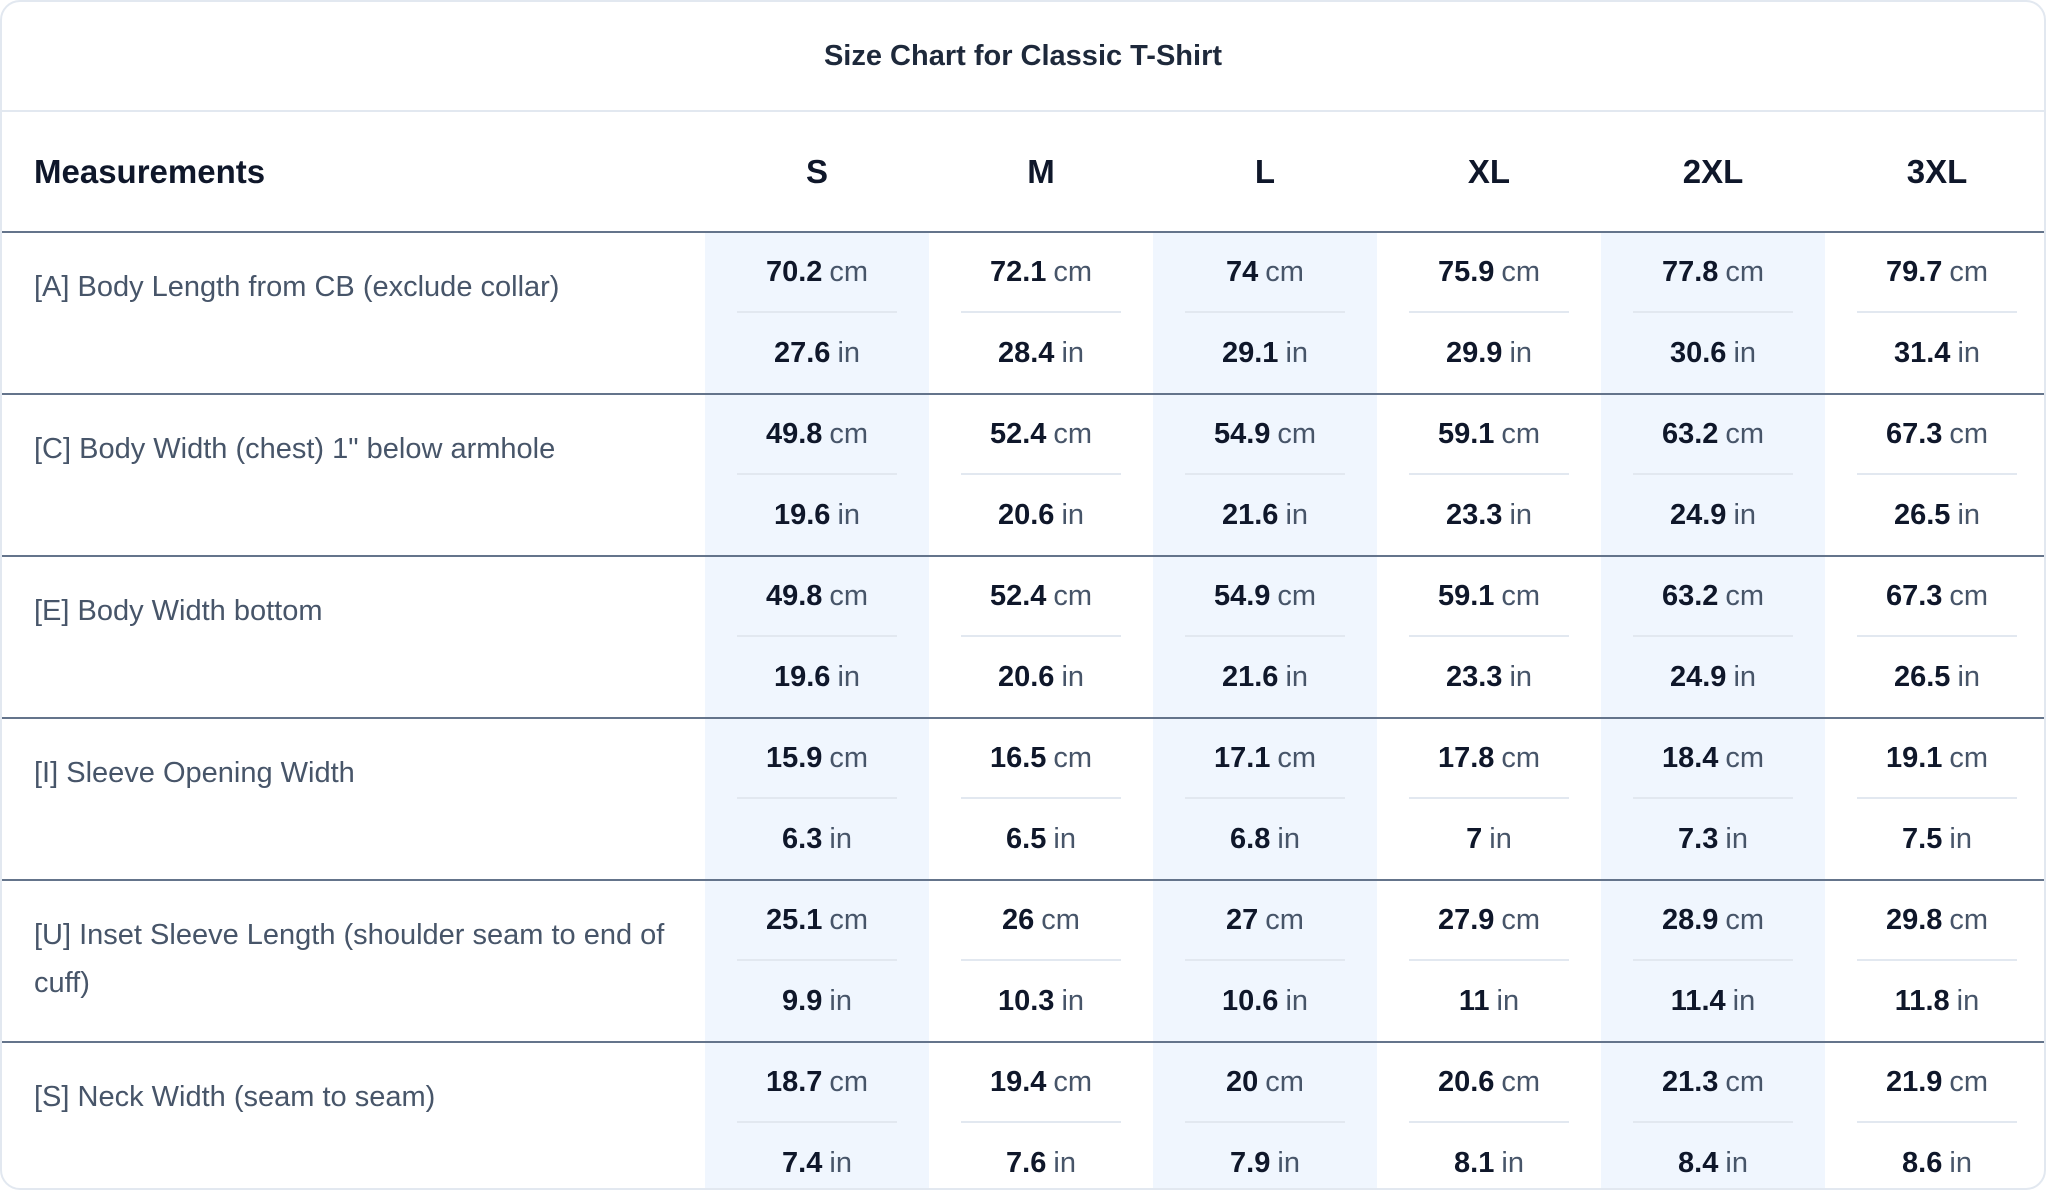  What do you see at coordinates (1713, 798) in the screenshot?
I see `size-value-cell: 18.4 cm 7.3 in` at bounding box center [1713, 798].